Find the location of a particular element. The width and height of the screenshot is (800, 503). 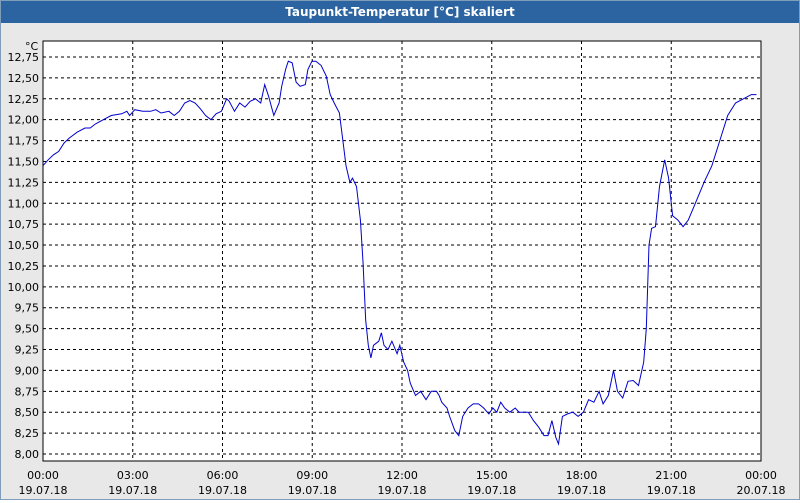

y-tick-label: 9,75 is located at coordinates (27, 308).